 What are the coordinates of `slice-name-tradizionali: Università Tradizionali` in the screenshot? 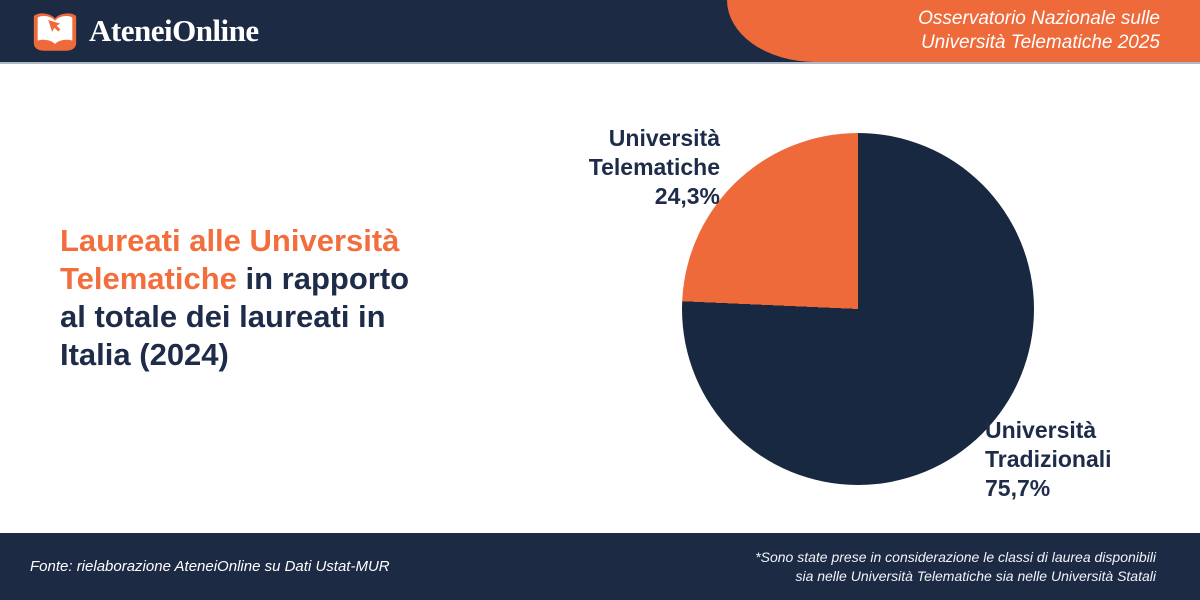 It's located at (1048, 444).